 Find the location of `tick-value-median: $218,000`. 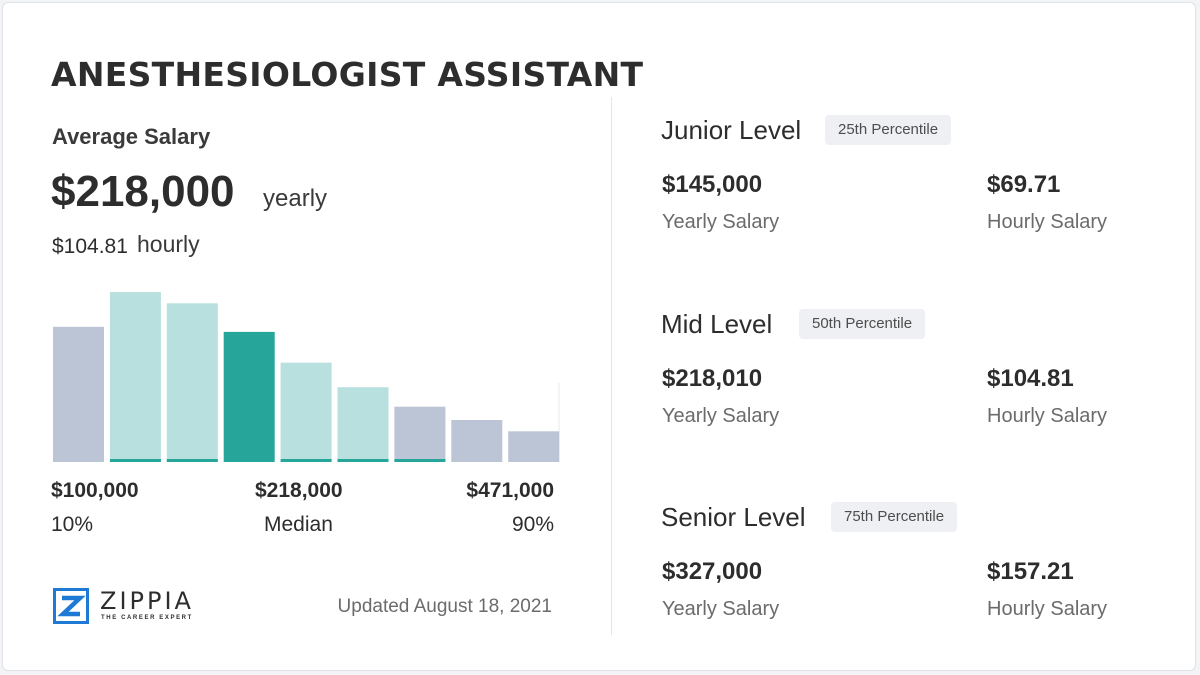

tick-value-median: $218,000 is located at coordinates (299, 490).